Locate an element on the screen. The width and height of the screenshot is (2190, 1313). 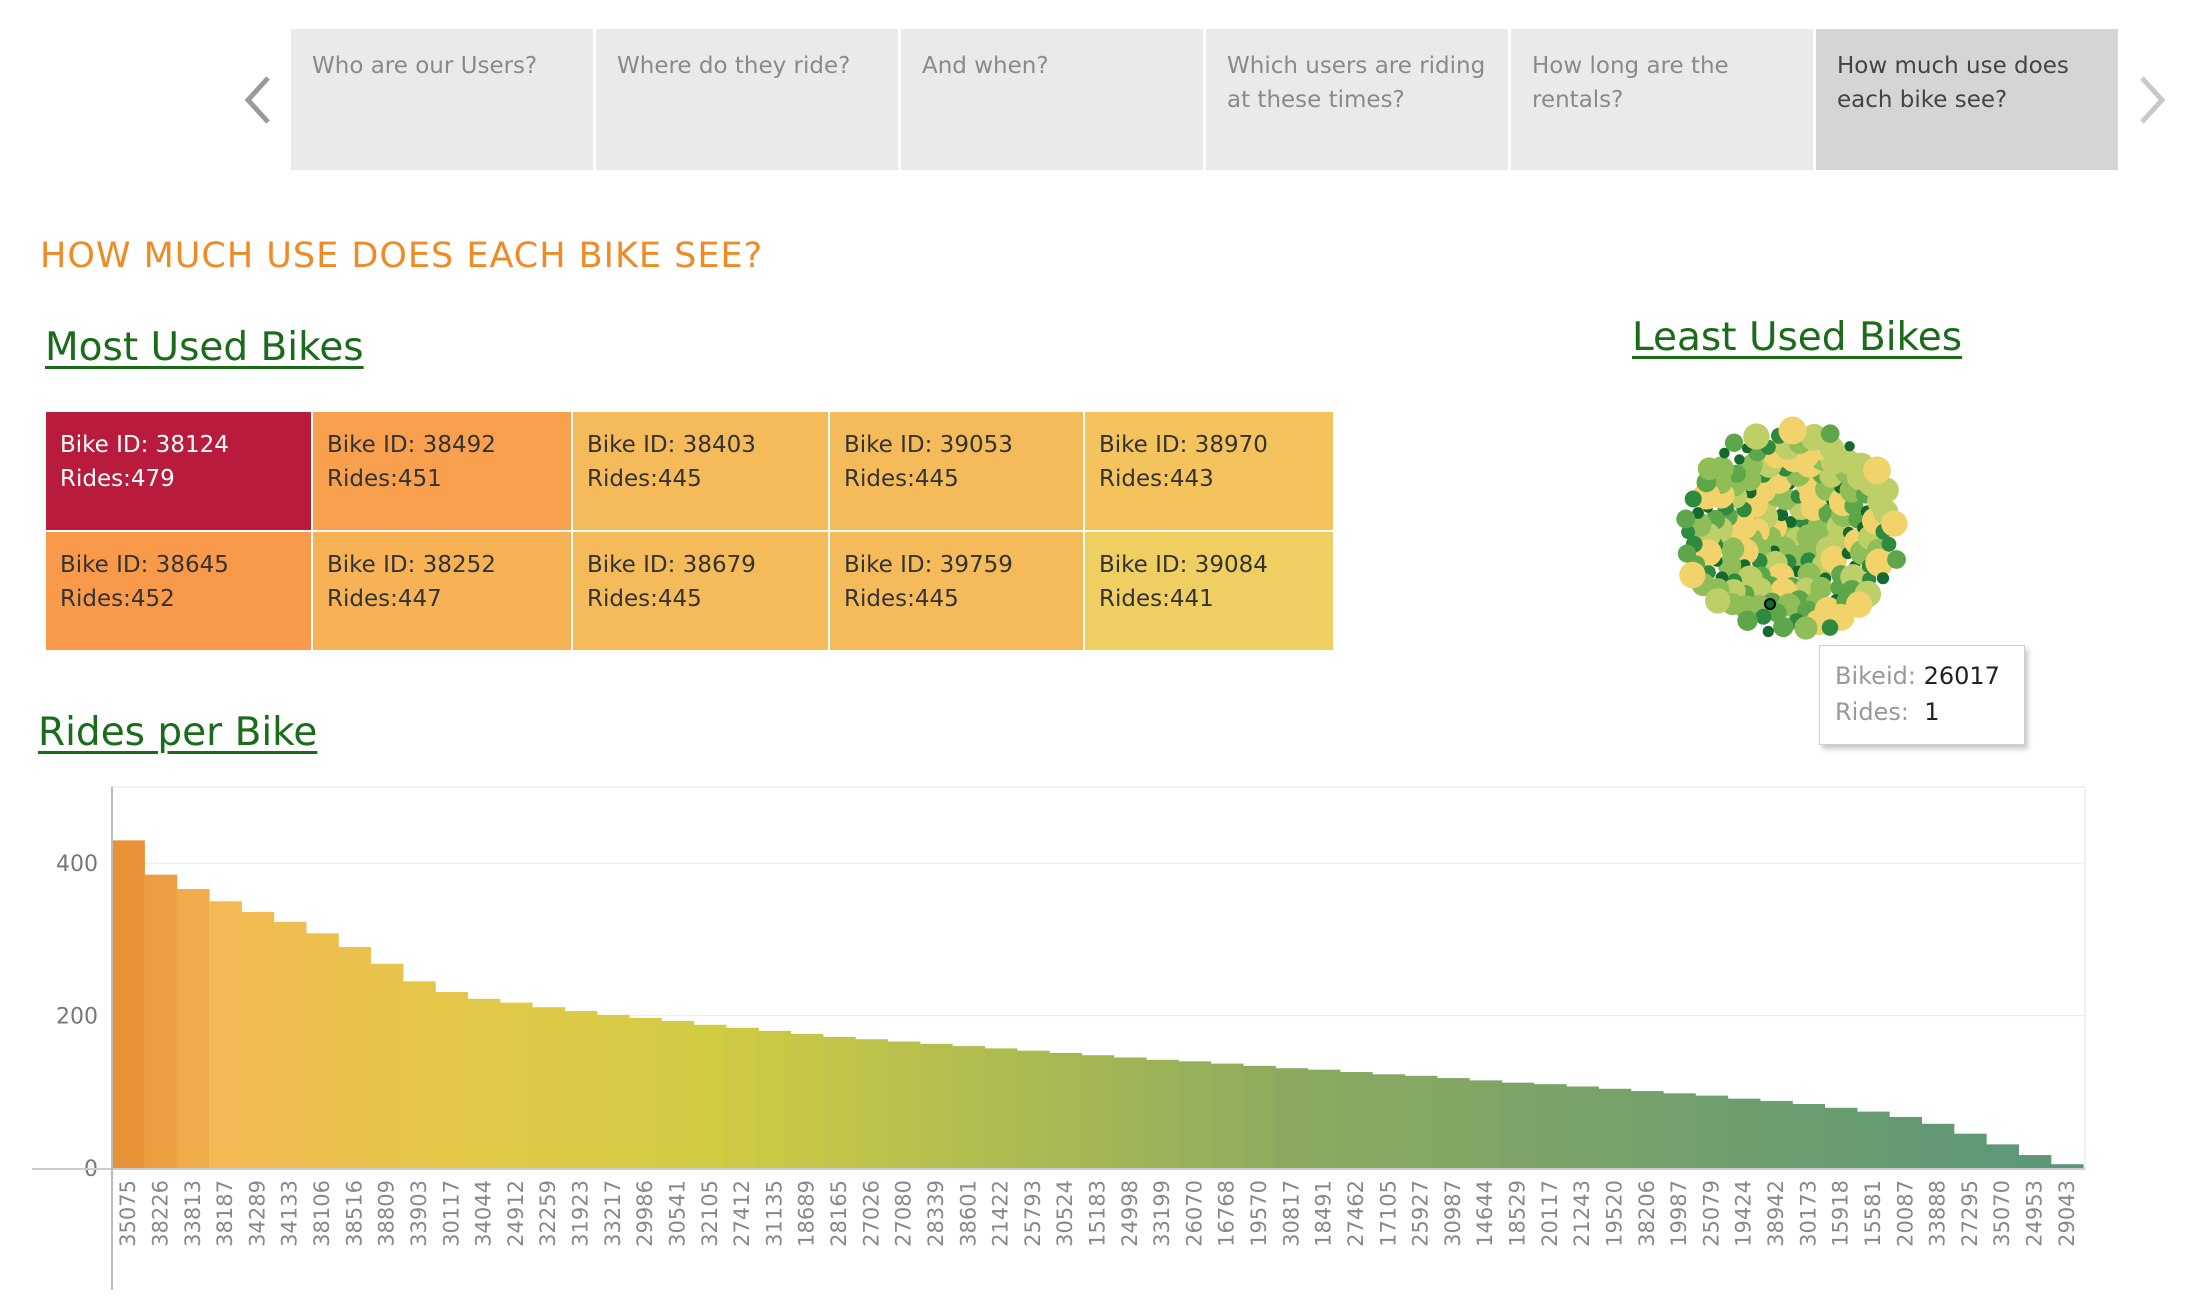
rides-per-bike-title: Rides per Bike is located at coordinates (178, 732).